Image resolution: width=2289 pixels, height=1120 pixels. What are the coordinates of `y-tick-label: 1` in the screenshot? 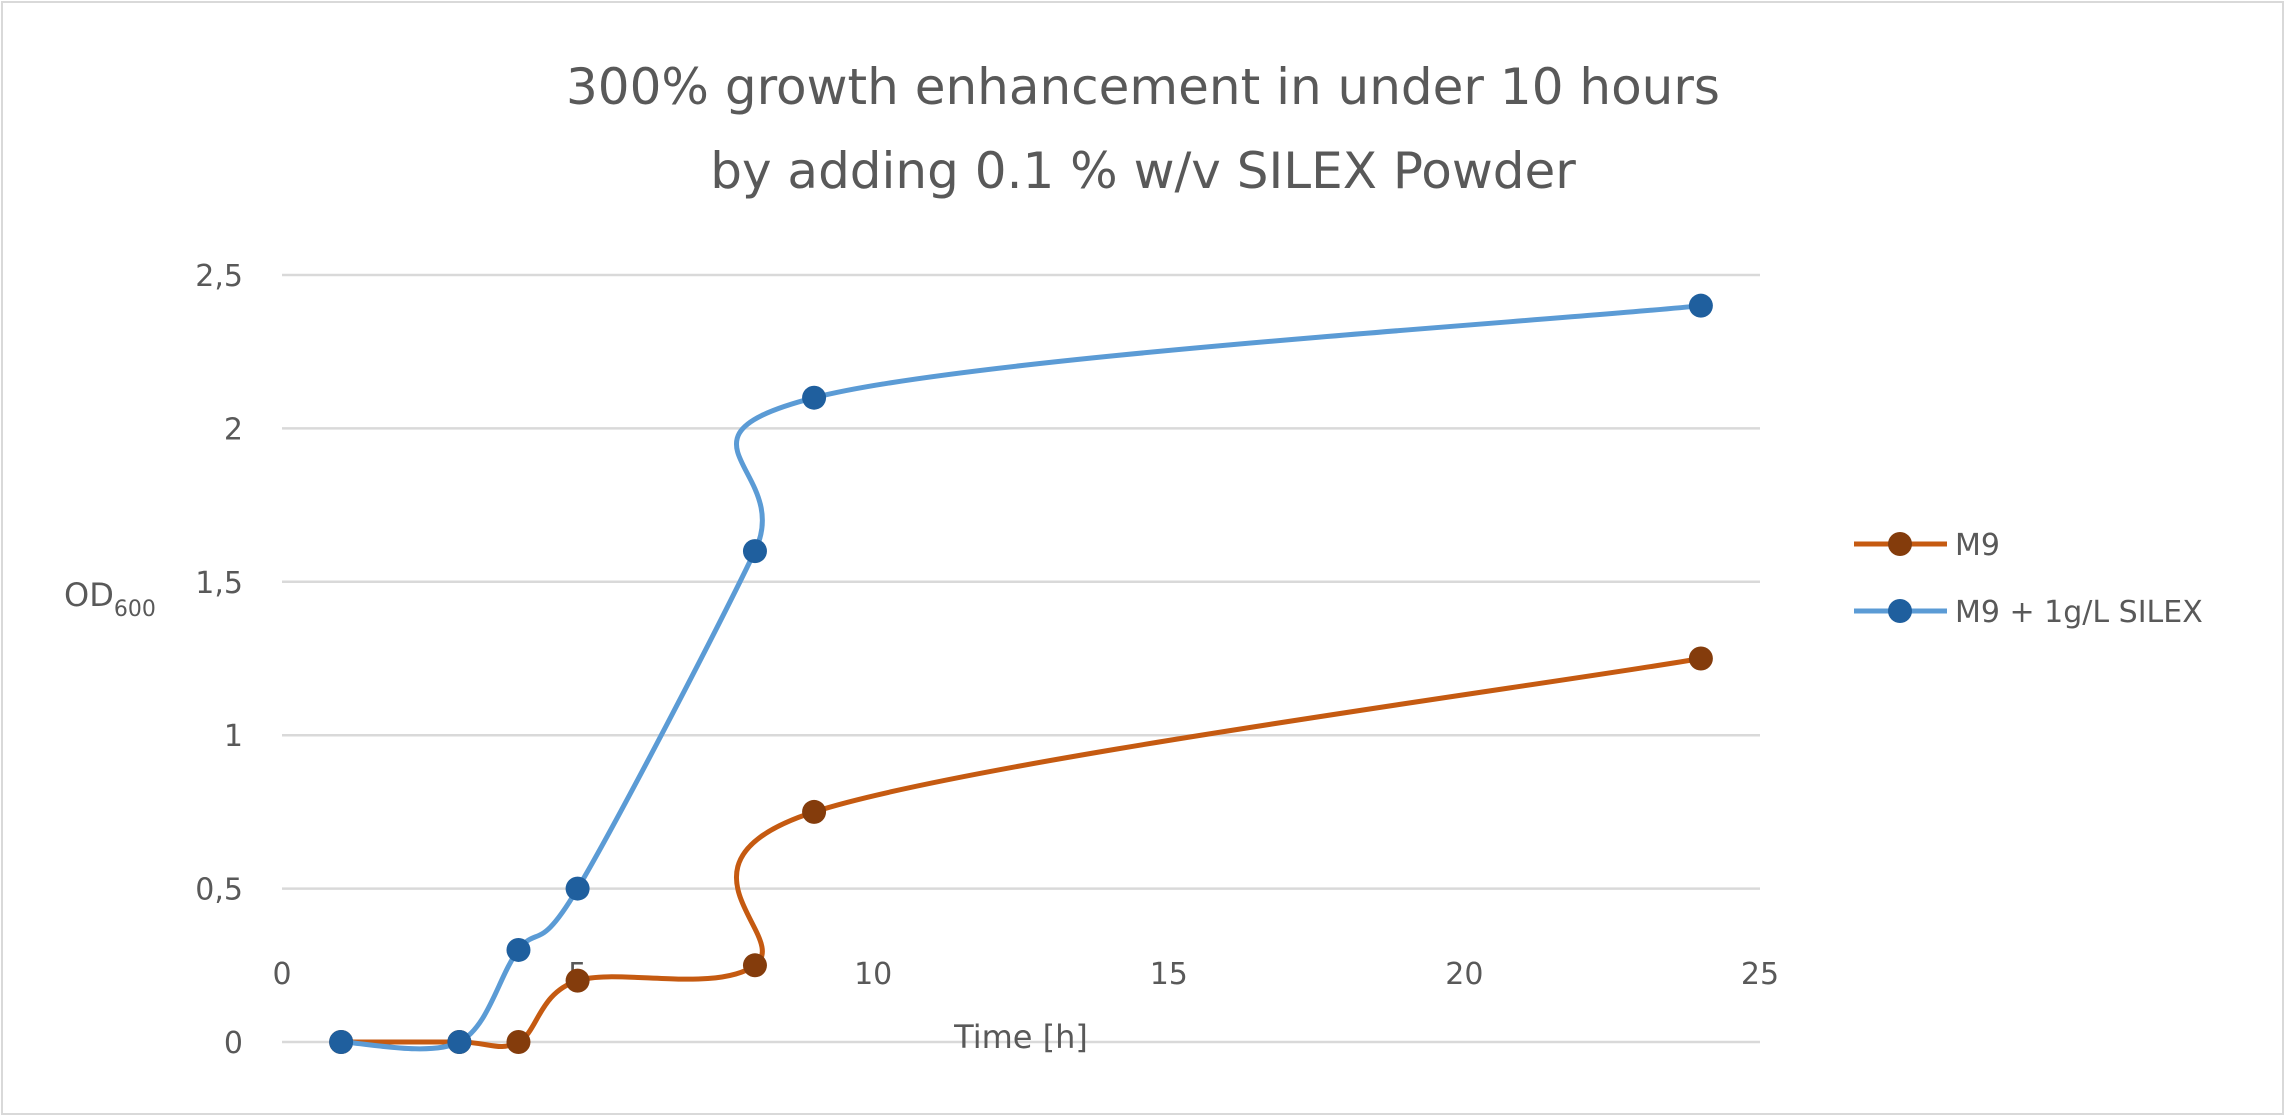 It's located at (233, 736).